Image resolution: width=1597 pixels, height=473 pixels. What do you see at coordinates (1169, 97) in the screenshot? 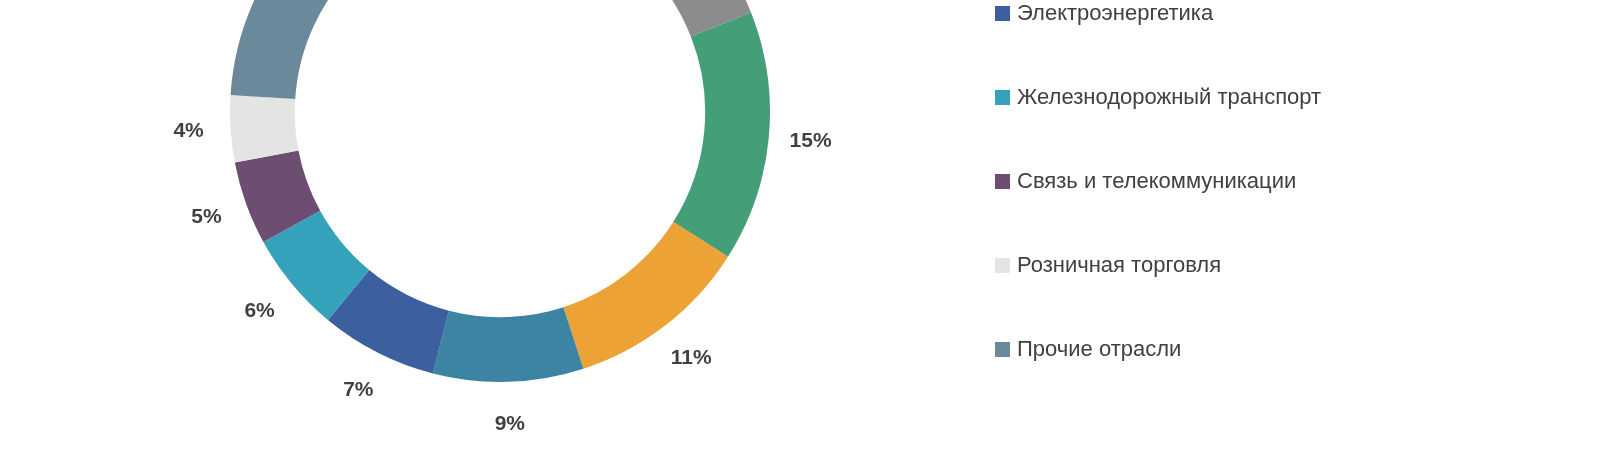
I see `legend-label: Железнодорожный транспорт` at bounding box center [1169, 97].